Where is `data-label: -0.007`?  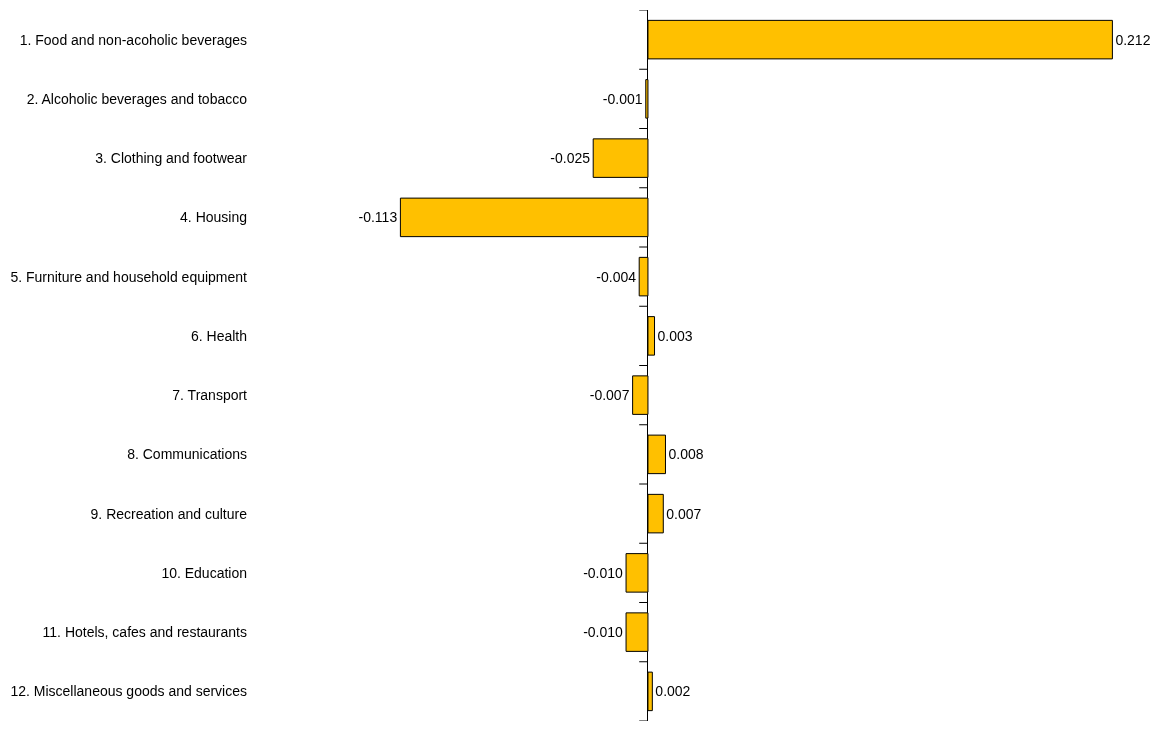 data-label: -0.007 is located at coordinates (609, 395).